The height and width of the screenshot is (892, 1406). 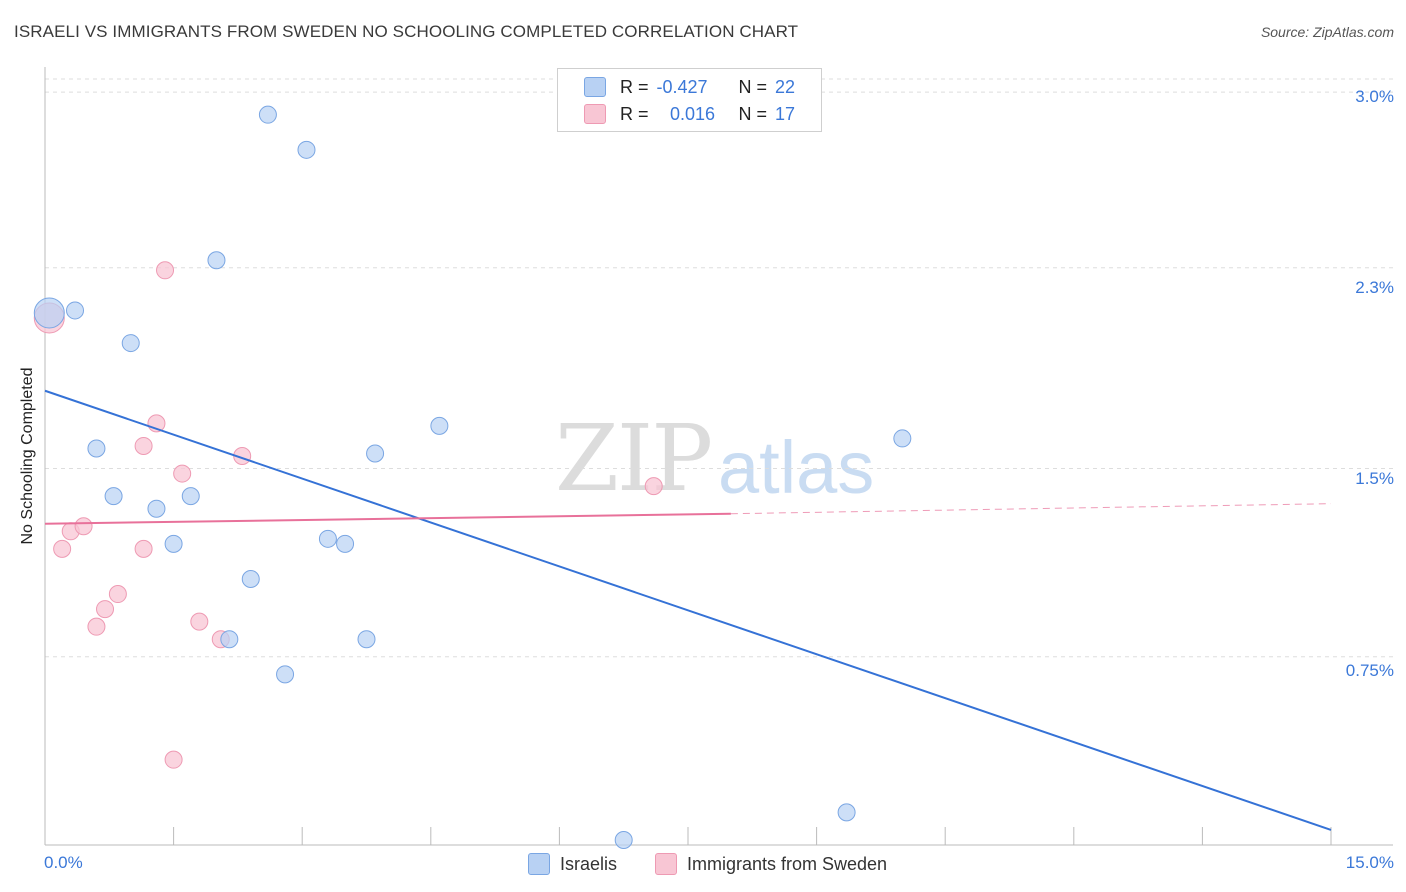 What do you see at coordinates (634, 458) in the screenshot?
I see `watermark-zip: ZIP` at bounding box center [634, 458].